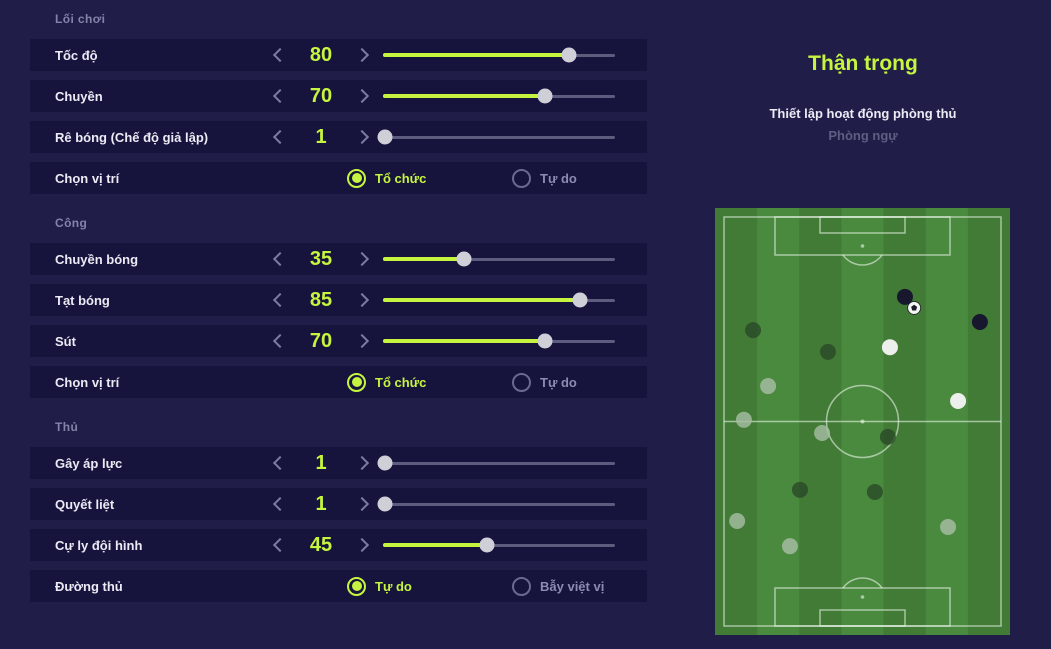  I want to click on setting-value: 45, so click(321, 544).